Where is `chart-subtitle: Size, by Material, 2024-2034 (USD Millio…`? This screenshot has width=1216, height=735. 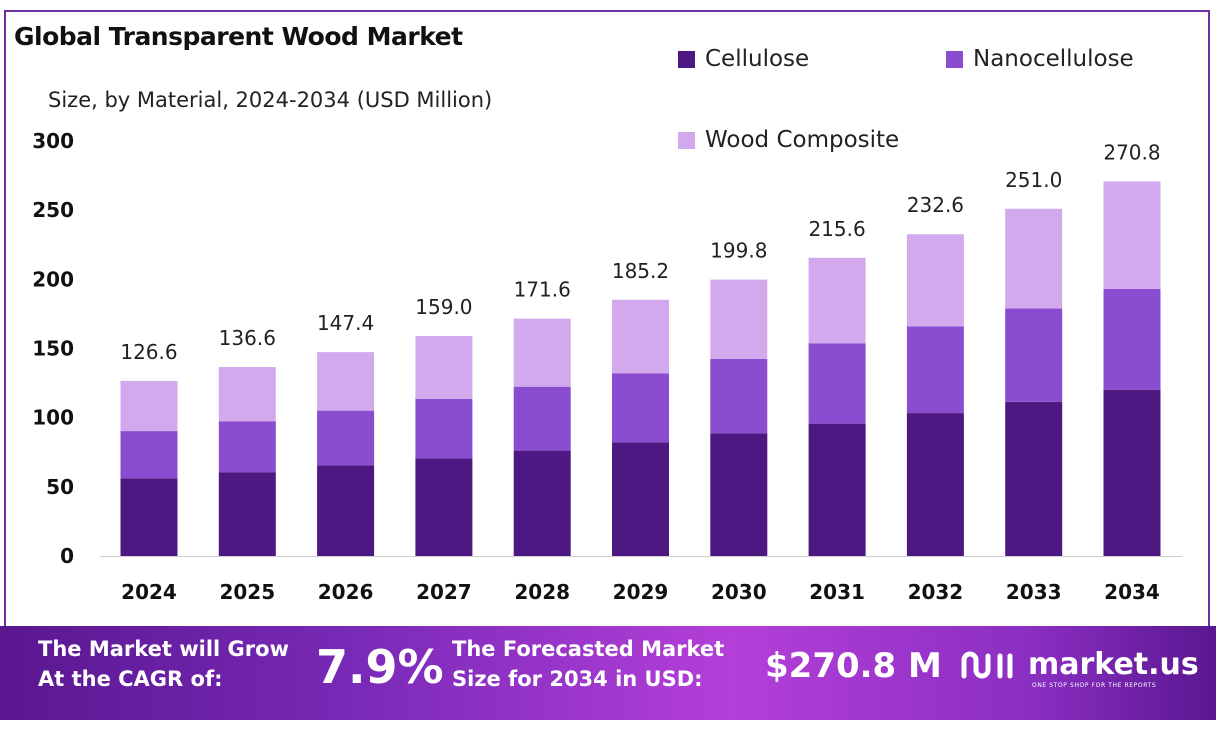
chart-subtitle: Size, by Material, 2024-2034 (USD Millio… is located at coordinates (270, 100).